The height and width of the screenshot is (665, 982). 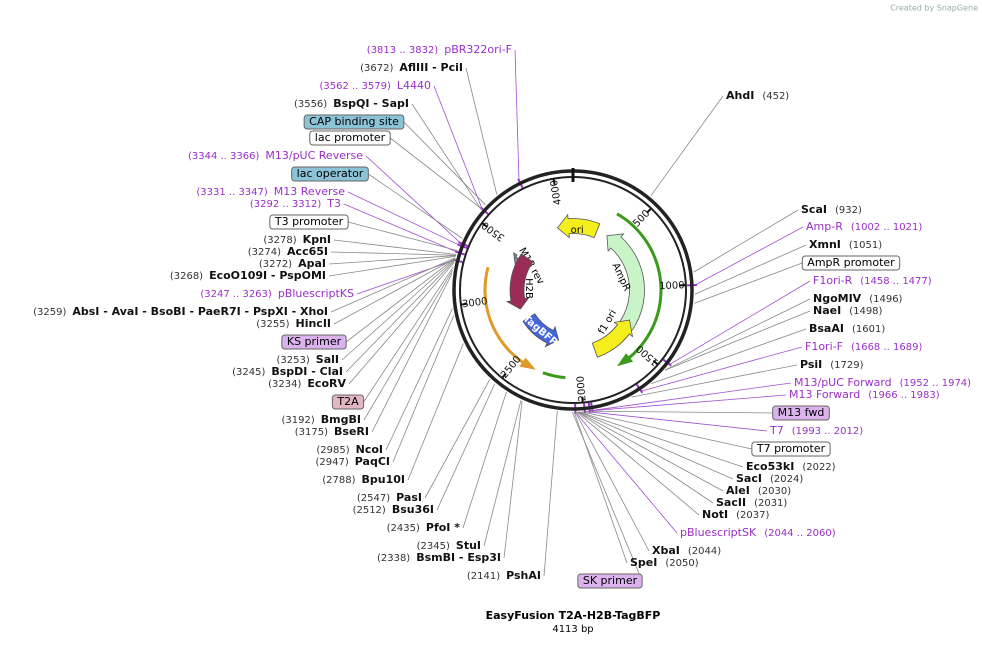 What do you see at coordinates (769, 478) in the screenshot?
I see `site-label: SacI (2024)` at bounding box center [769, 478].